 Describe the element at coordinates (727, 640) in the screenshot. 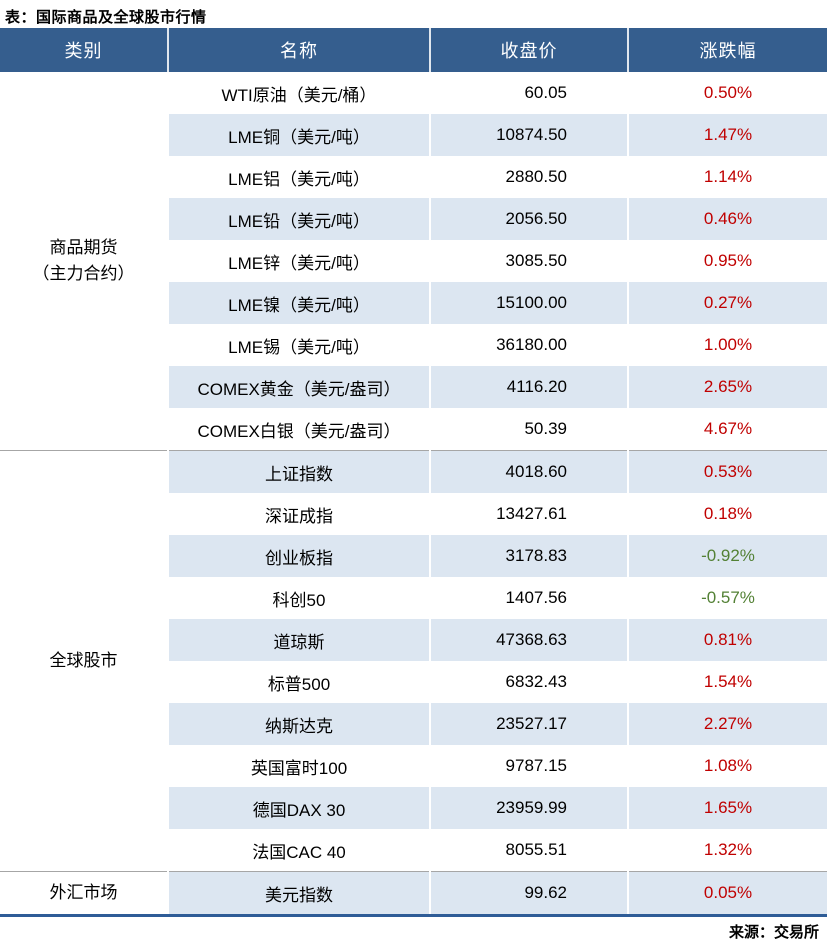

I see `change-percent: 0.81%` at that location.